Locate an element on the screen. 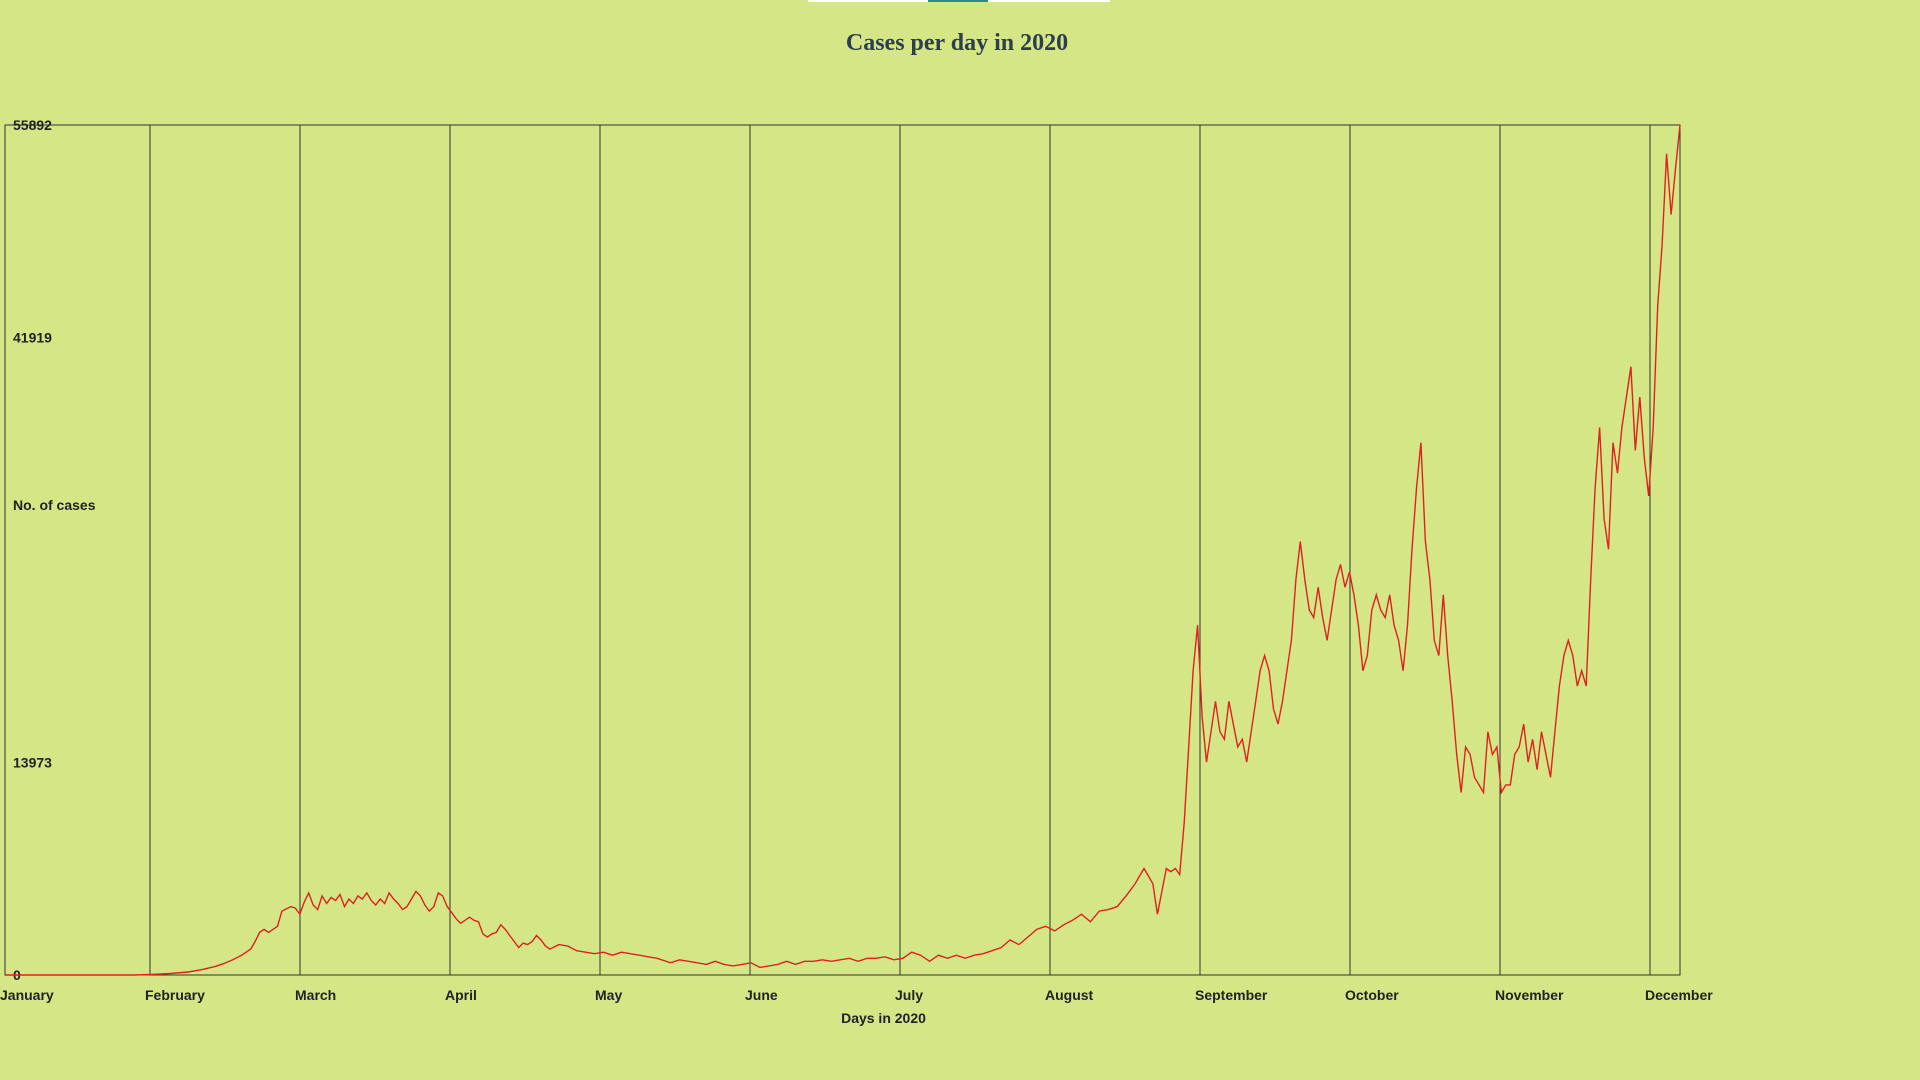 The height and width of the screenshot is (1080, 1920). tab-active is located at coordinates (958, 1).